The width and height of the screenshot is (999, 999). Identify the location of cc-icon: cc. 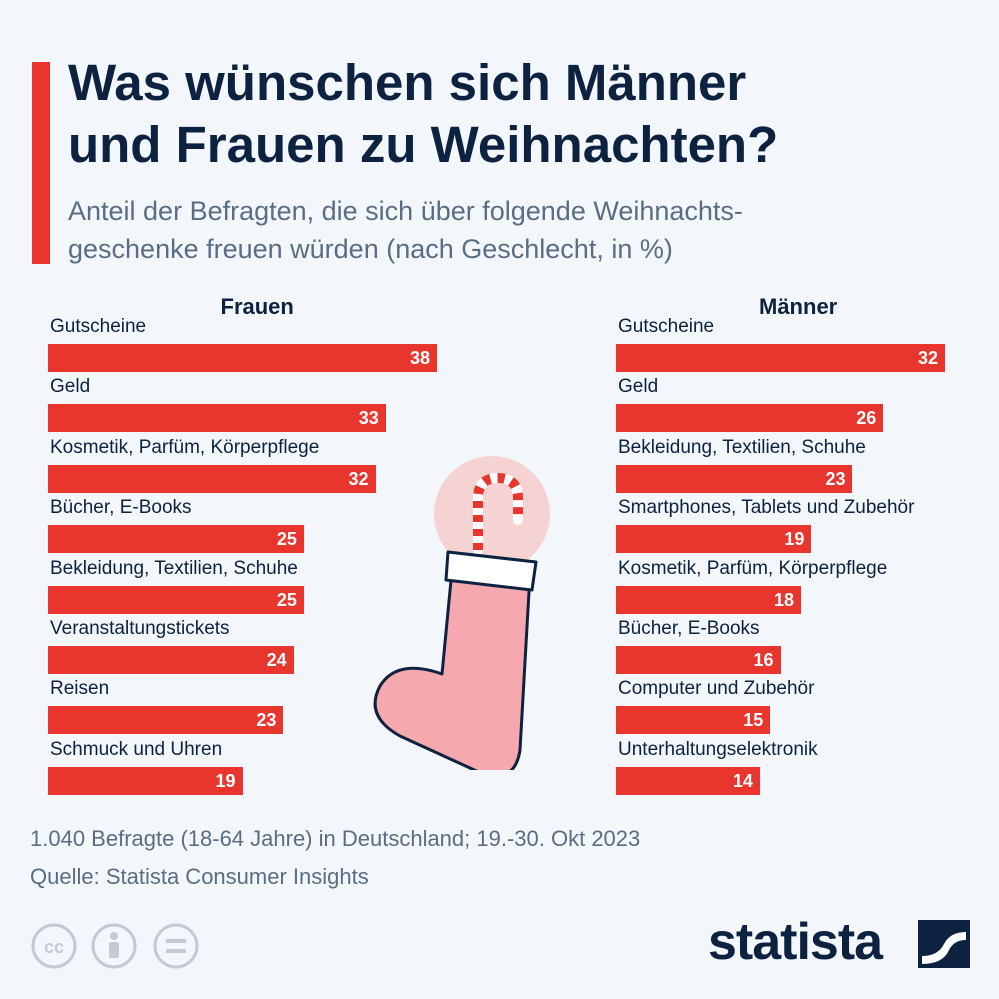
(54, 946).